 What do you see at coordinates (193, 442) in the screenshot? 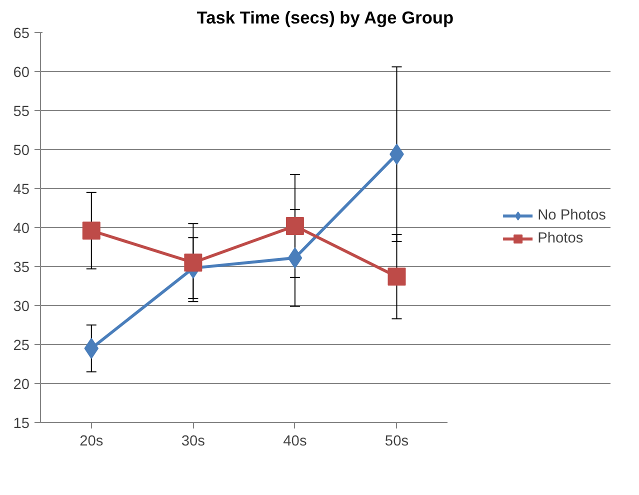
I see `x-tick-label: 30s` at bounding box center [193, 442].